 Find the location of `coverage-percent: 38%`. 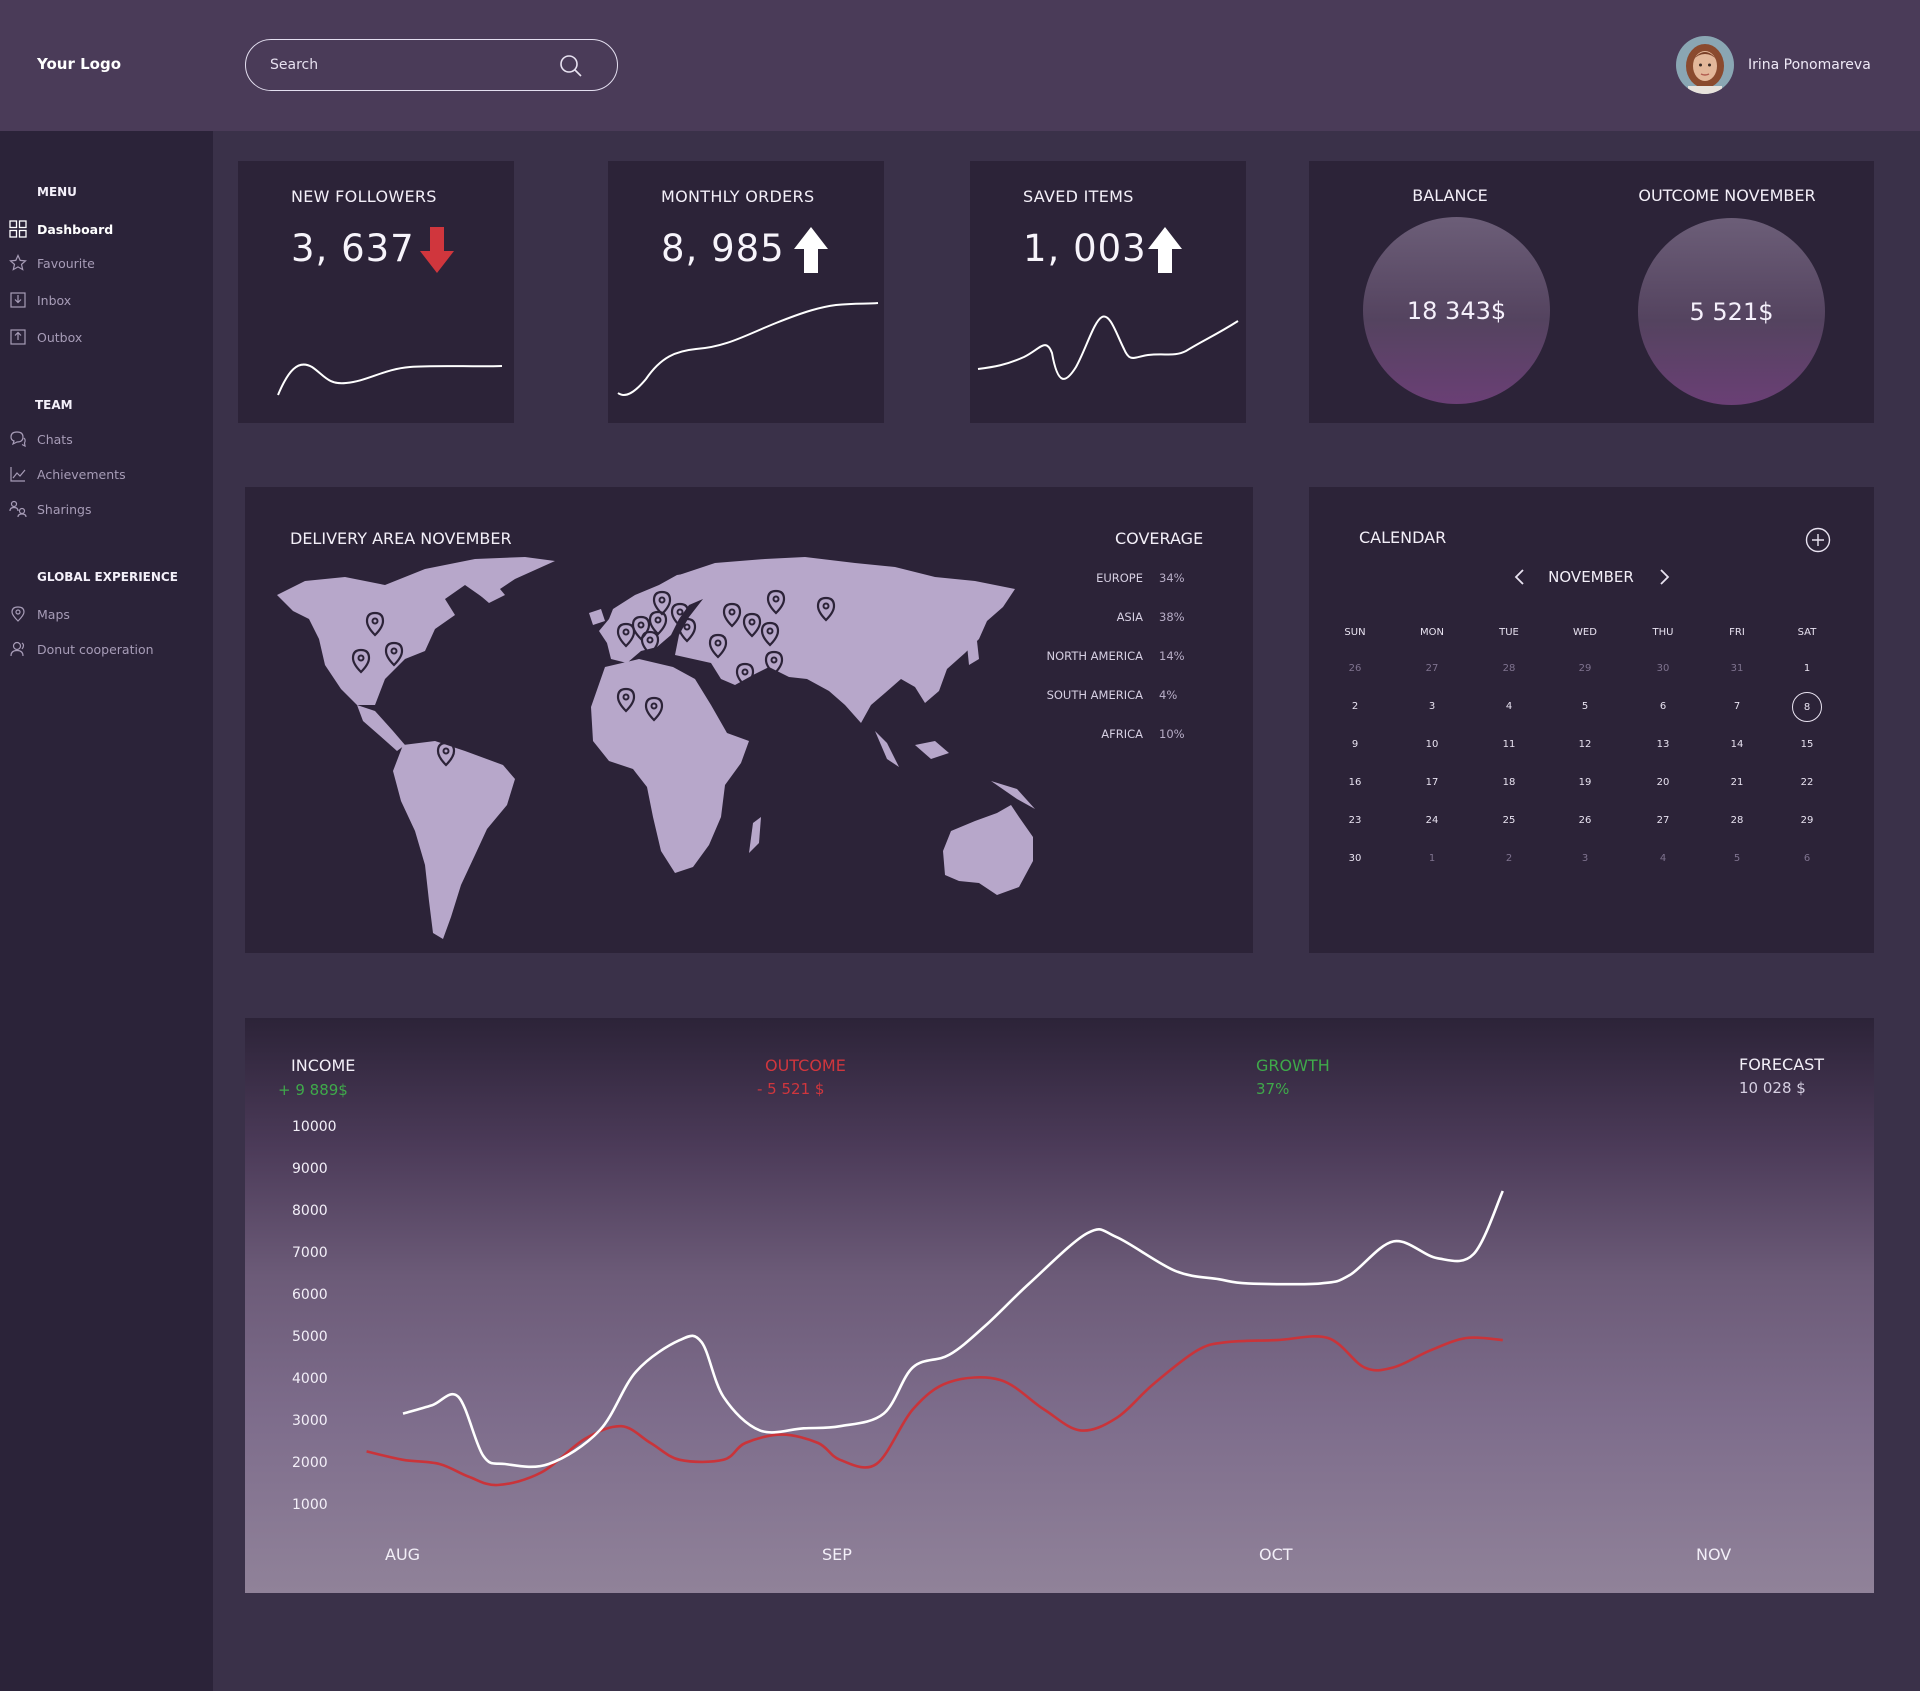

coverage-percent: 38% is located at coordinates (1172, 617).